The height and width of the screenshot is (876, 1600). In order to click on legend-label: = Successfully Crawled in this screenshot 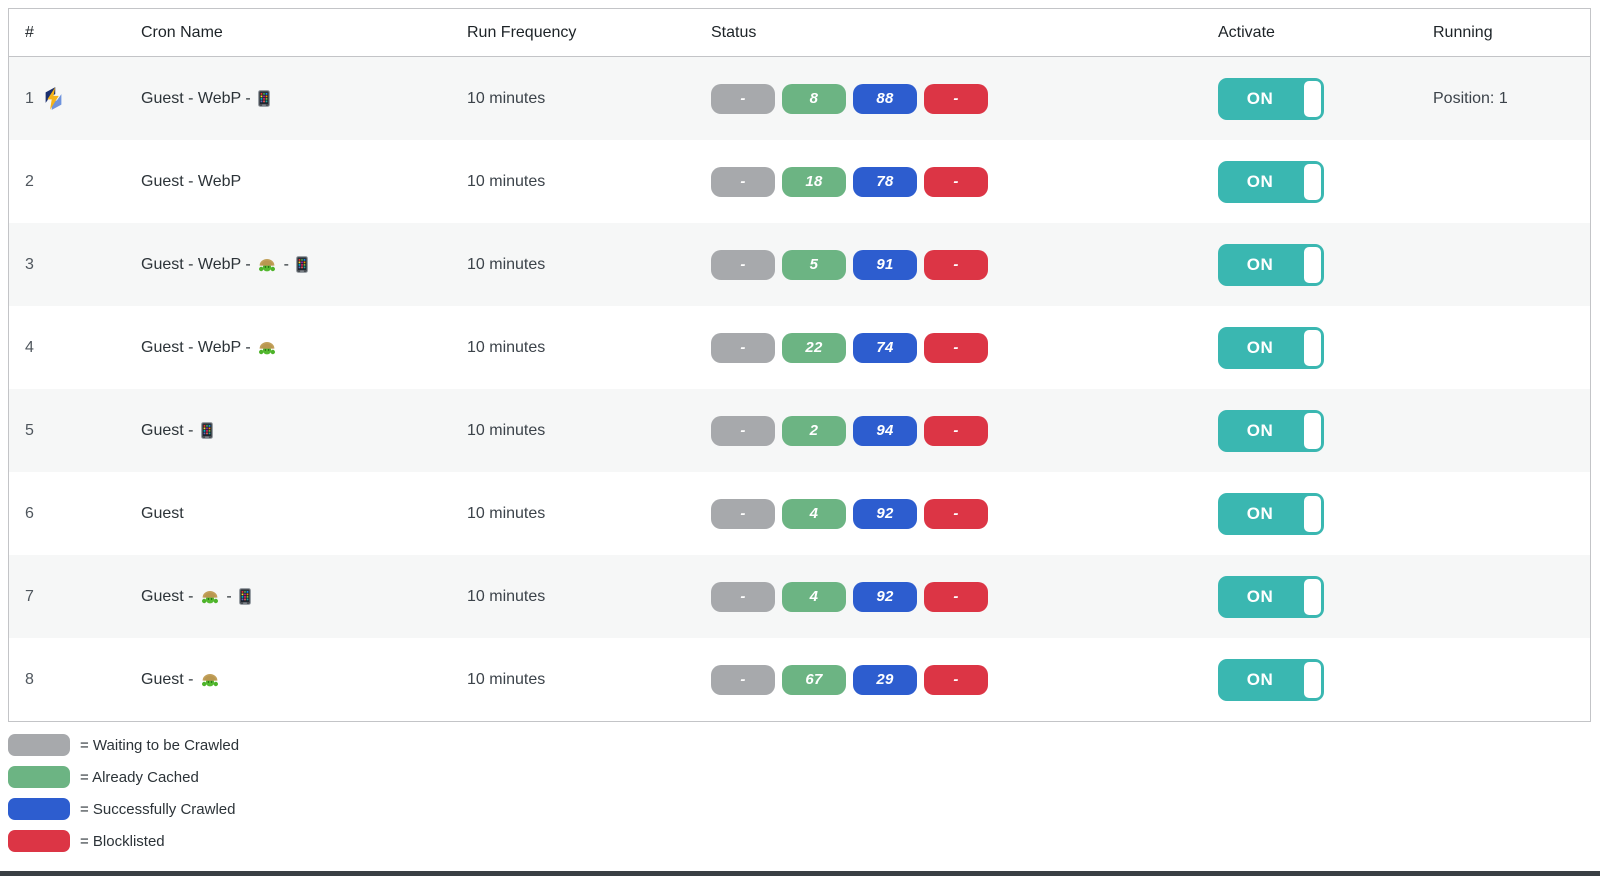, I will do `click(158, 809)`.